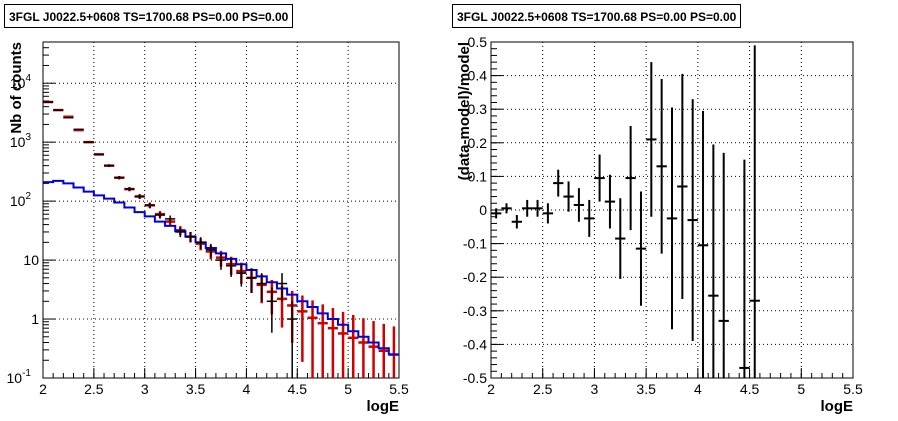 The height and width of the screenshot is (421, 898). I want to click on y-tick-label: 0, so click(483, 210).